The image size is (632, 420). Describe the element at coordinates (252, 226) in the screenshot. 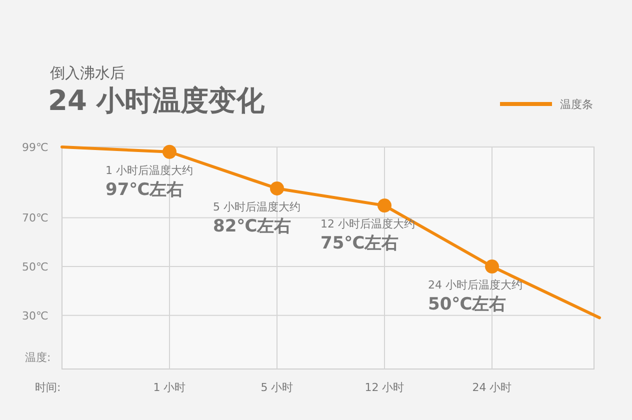

I see `annotation: 82℃左右` at that location.